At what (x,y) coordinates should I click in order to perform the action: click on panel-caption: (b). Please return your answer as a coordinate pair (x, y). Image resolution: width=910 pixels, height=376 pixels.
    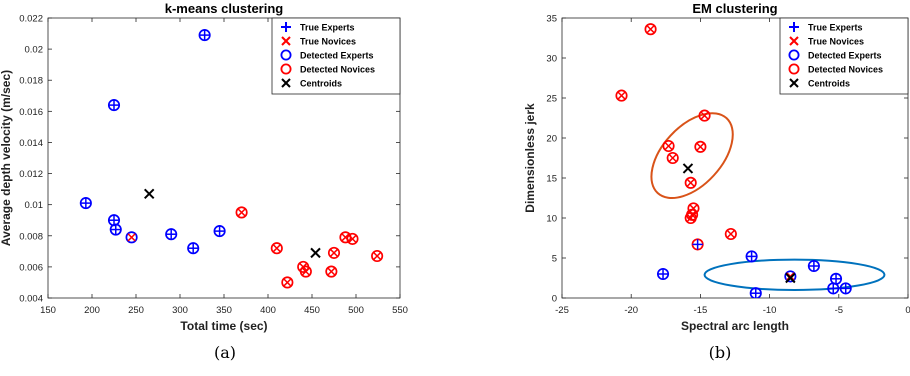
    Looking at the image, I should click on (720, 352).